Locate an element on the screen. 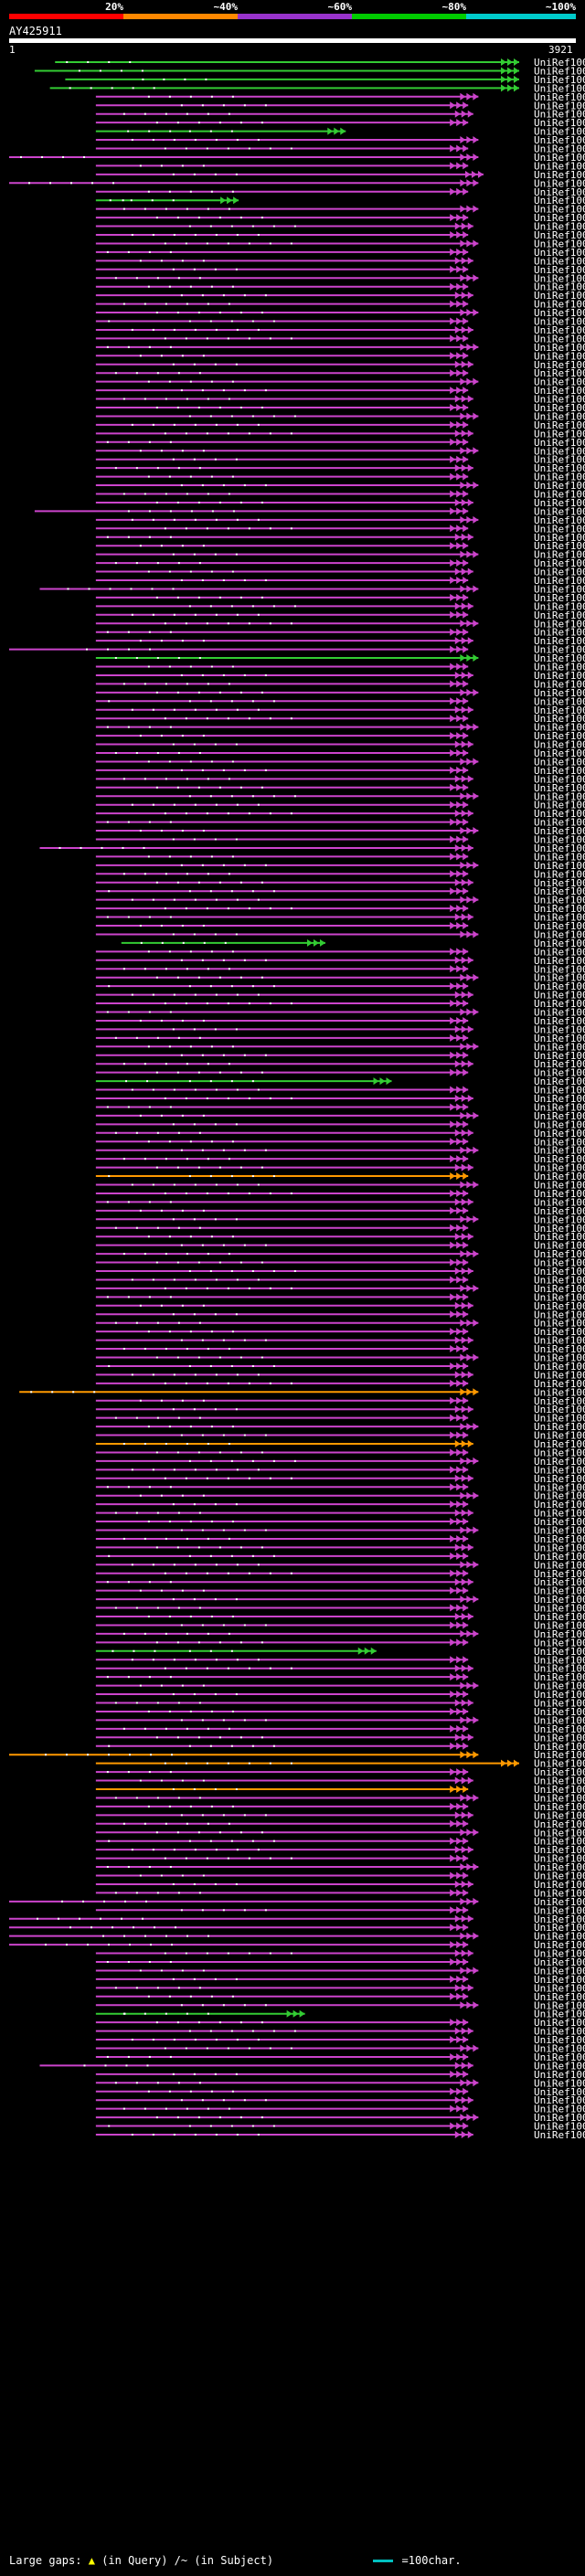  hit-label: UniRef100_A8HMN2 is located at coordinates (560, 1056).